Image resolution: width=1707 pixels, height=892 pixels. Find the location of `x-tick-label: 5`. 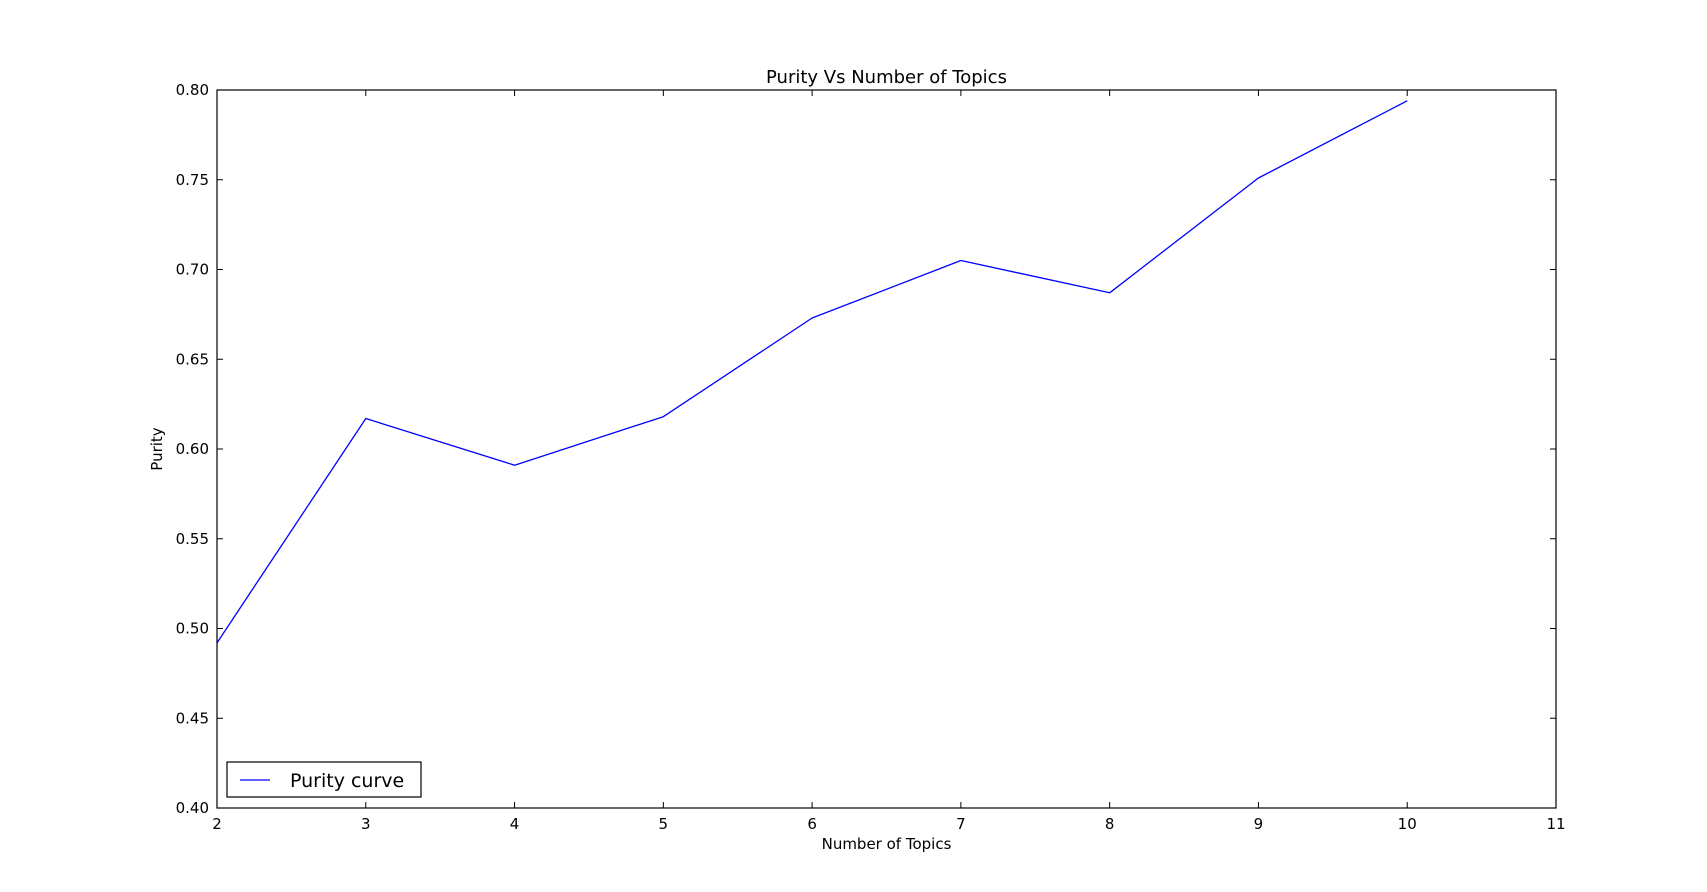

x-tick-label: 5 is located at coordinates (664, 824).